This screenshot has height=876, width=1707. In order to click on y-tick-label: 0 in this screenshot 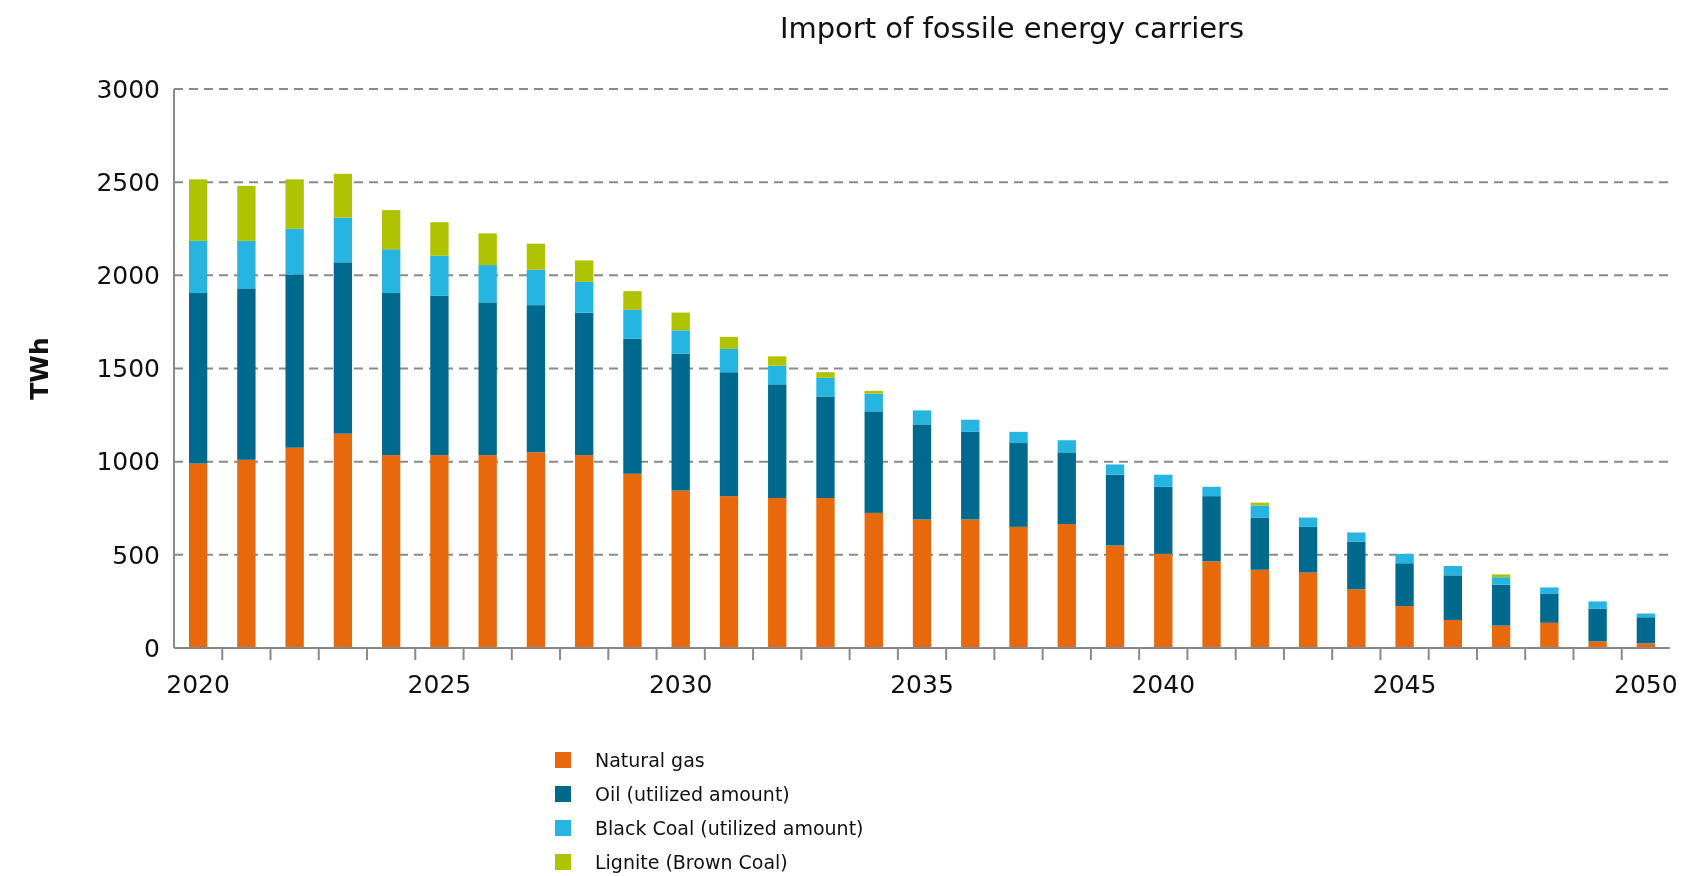, I will do `click(152, 648)`.